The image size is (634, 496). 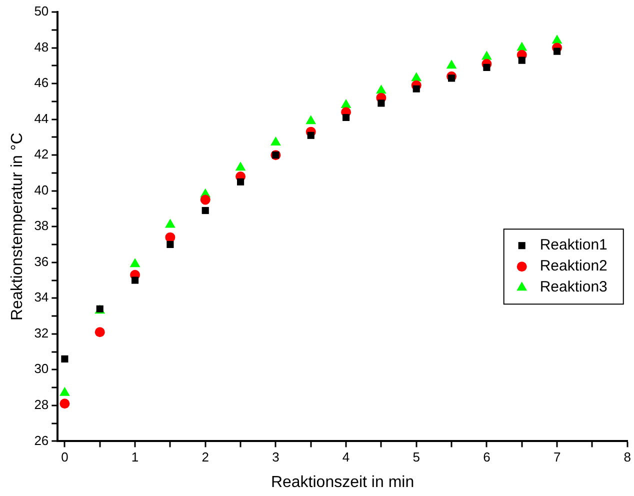 I want to click on y-tick-label: 26, so click(x=41, y=440).